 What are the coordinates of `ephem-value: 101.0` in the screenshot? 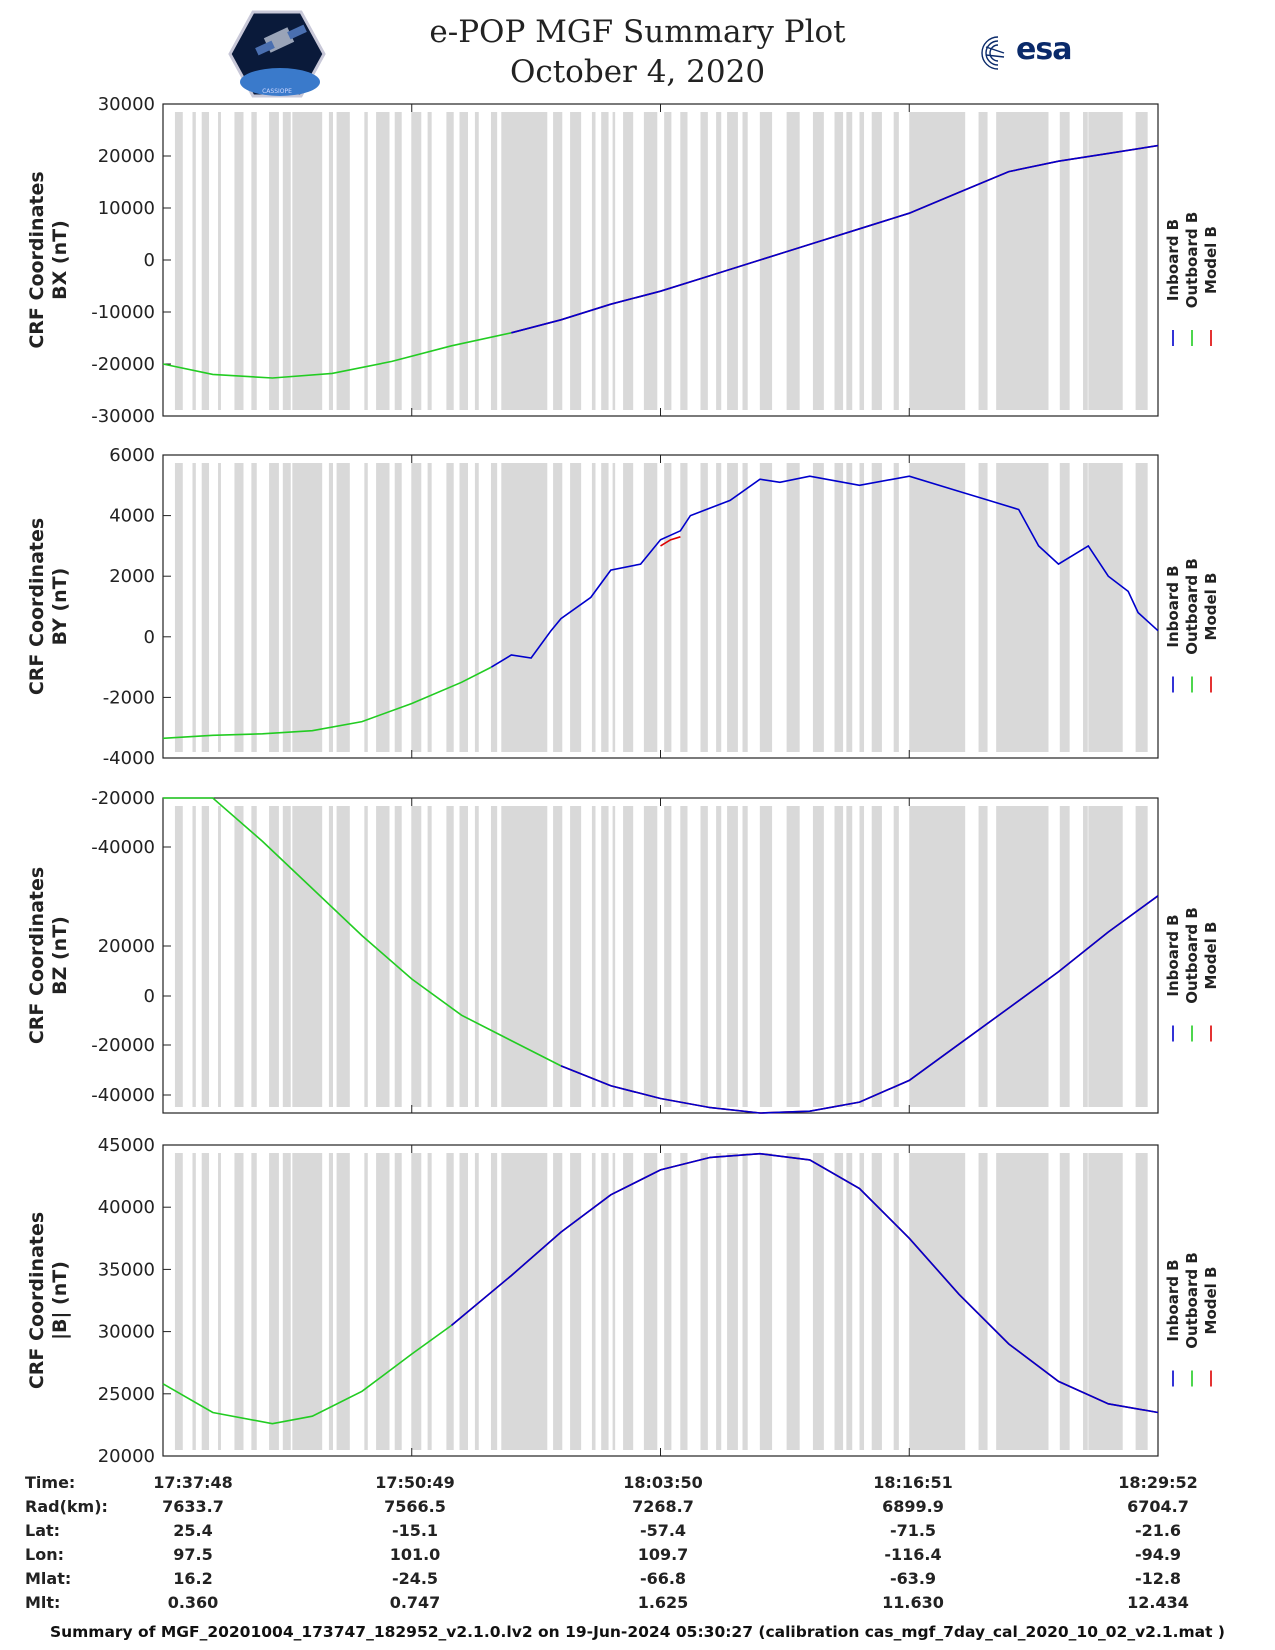 It's located at (415, 1554).